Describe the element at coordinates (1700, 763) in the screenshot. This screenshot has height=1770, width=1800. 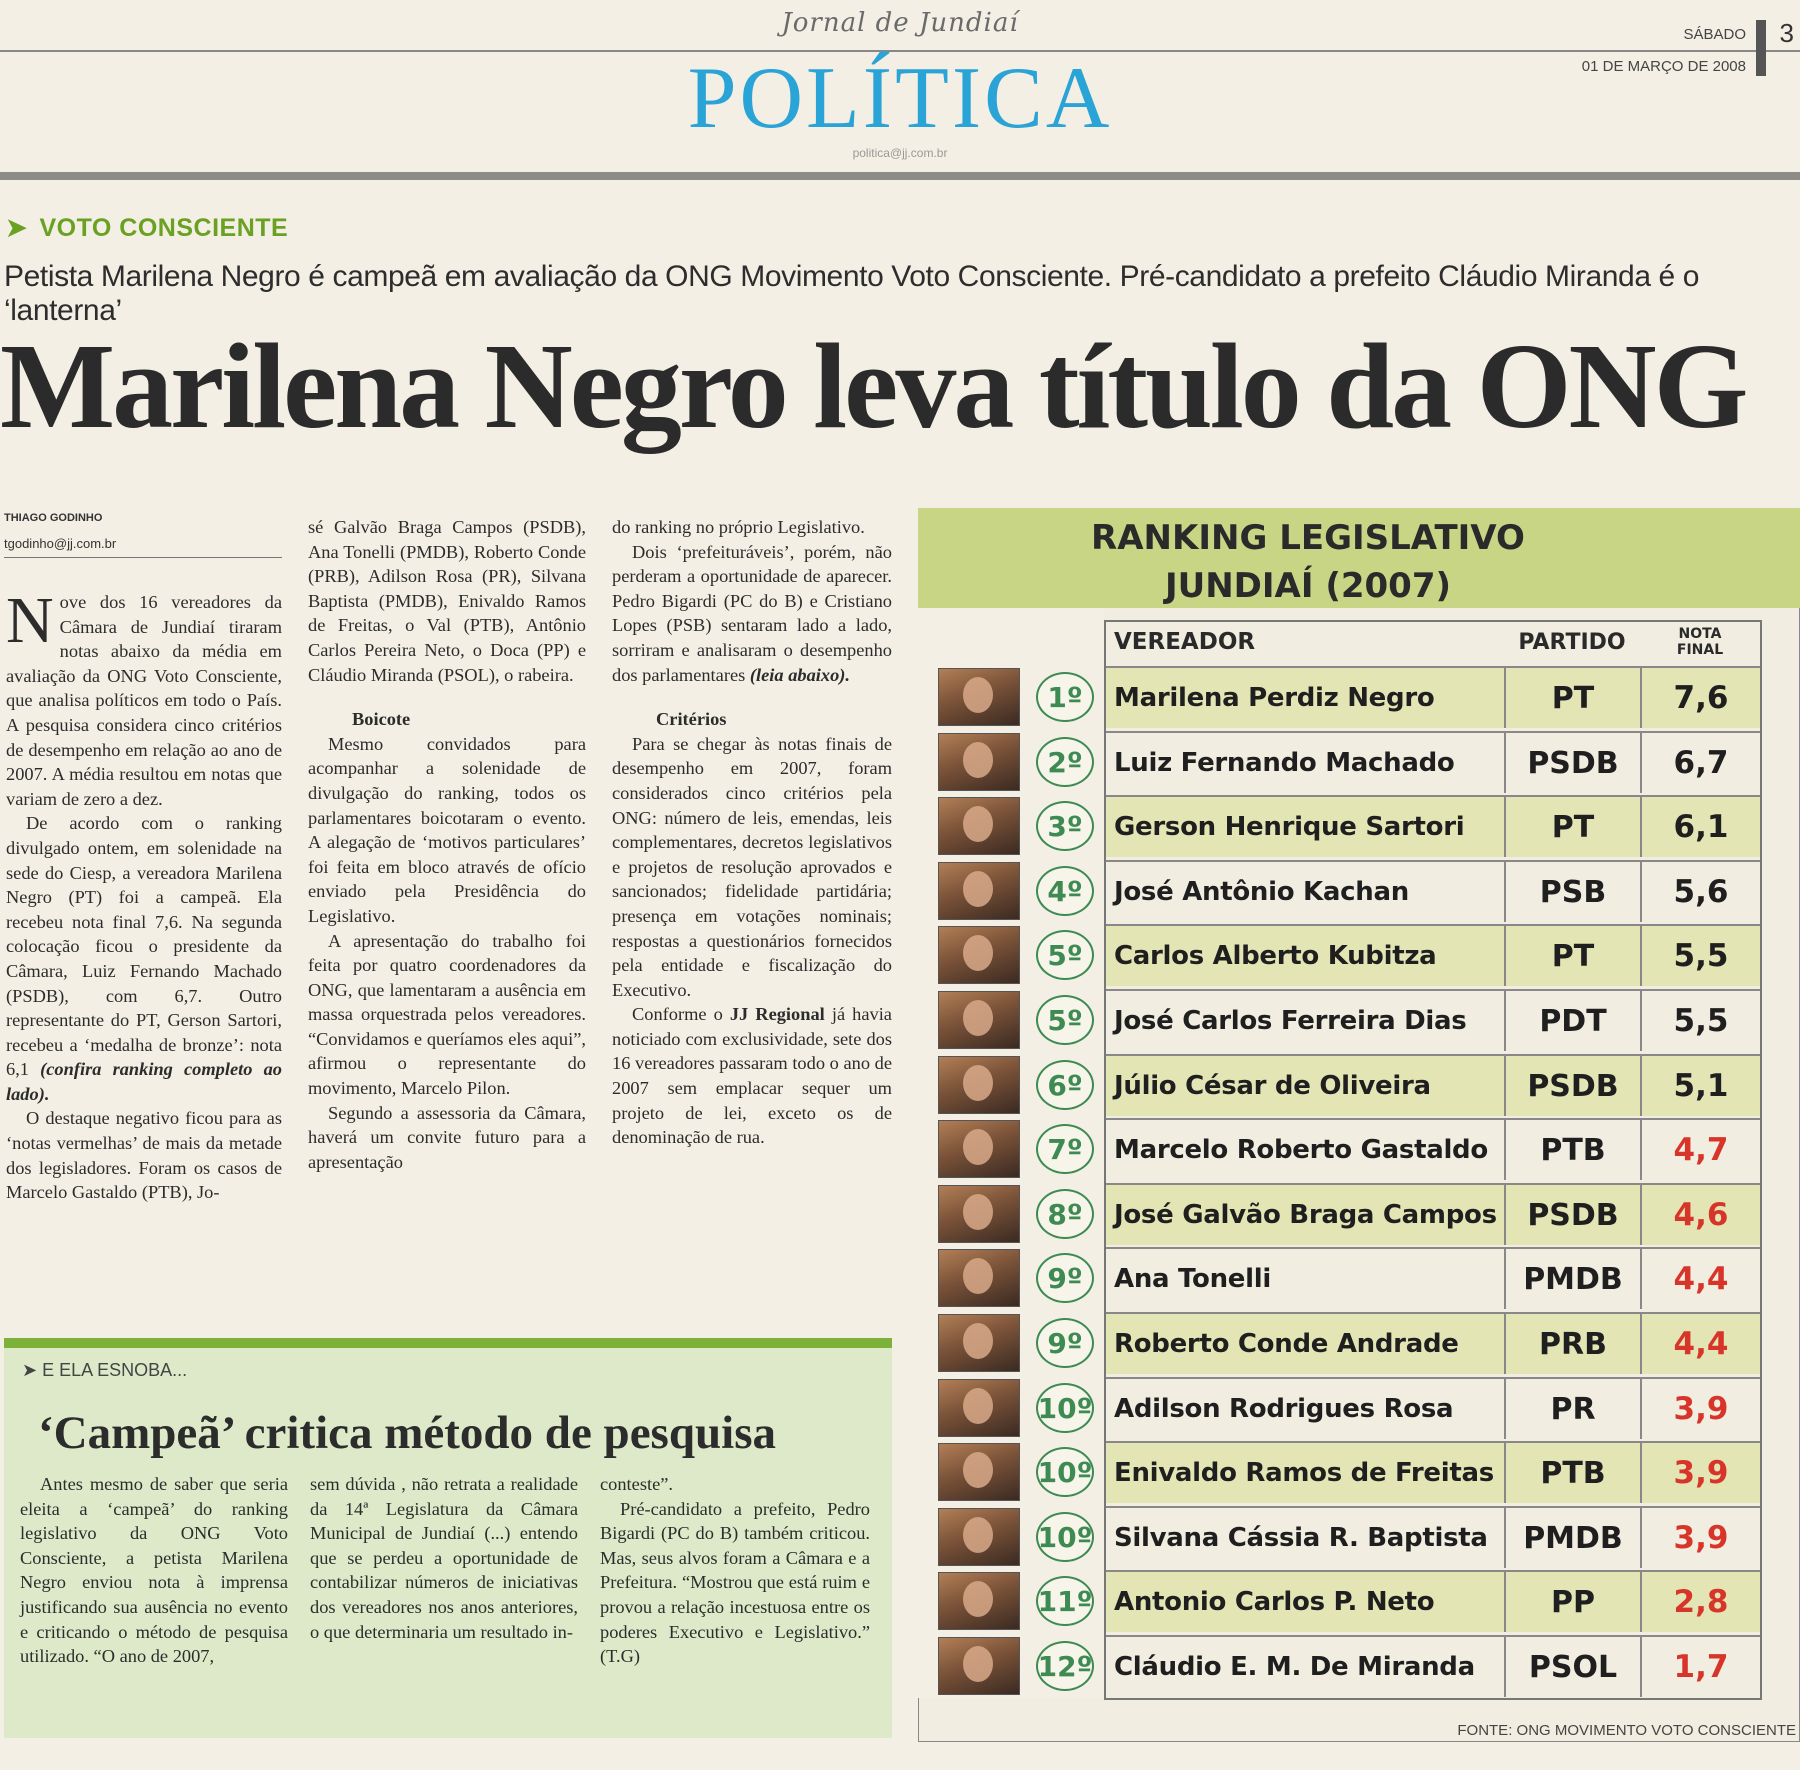
I see `final-grade: 6,7` at that location.